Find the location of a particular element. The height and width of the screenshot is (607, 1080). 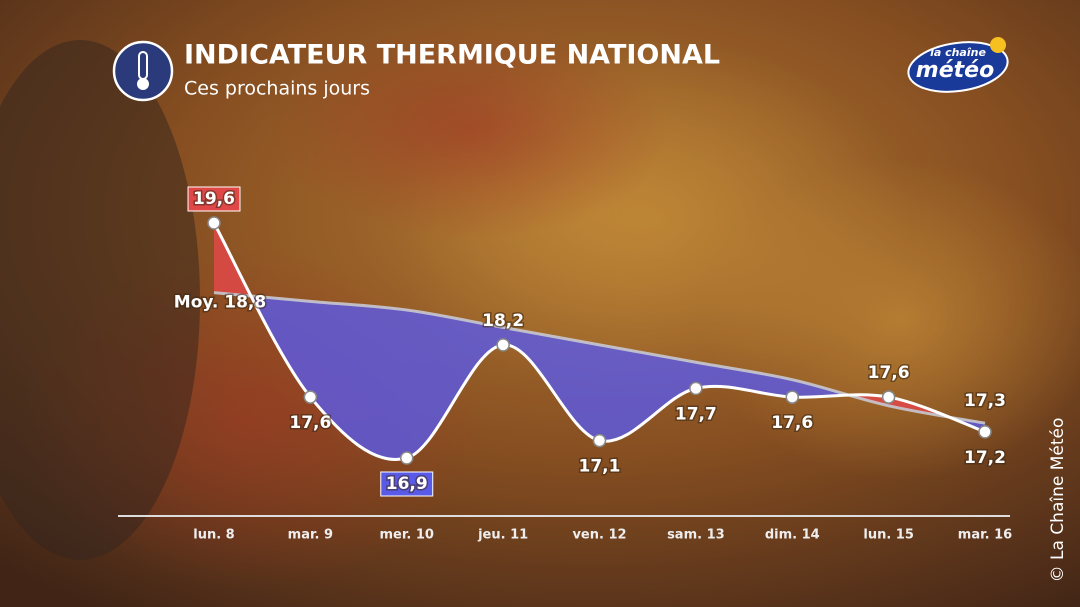

logo: la chaîne météo is located at coordinates (958, 65).